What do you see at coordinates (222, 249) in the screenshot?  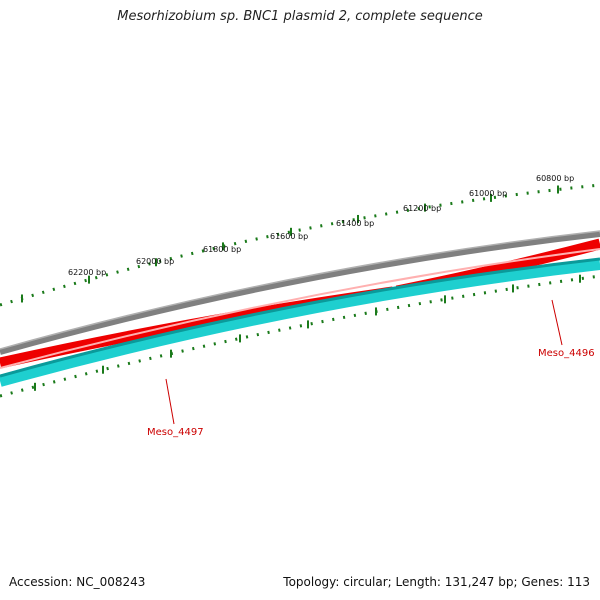 I see `tick-label-61800: 61800 bp` at bounding box center [222, 249].